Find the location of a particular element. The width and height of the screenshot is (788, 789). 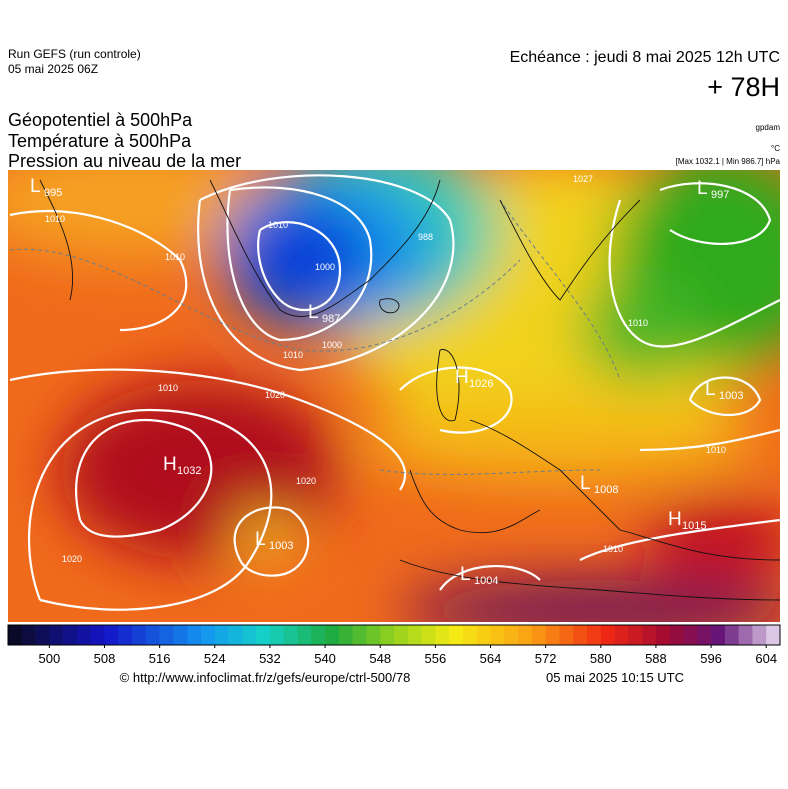

colorbar-tick-label: 548 is located at coordinates (380, 658).